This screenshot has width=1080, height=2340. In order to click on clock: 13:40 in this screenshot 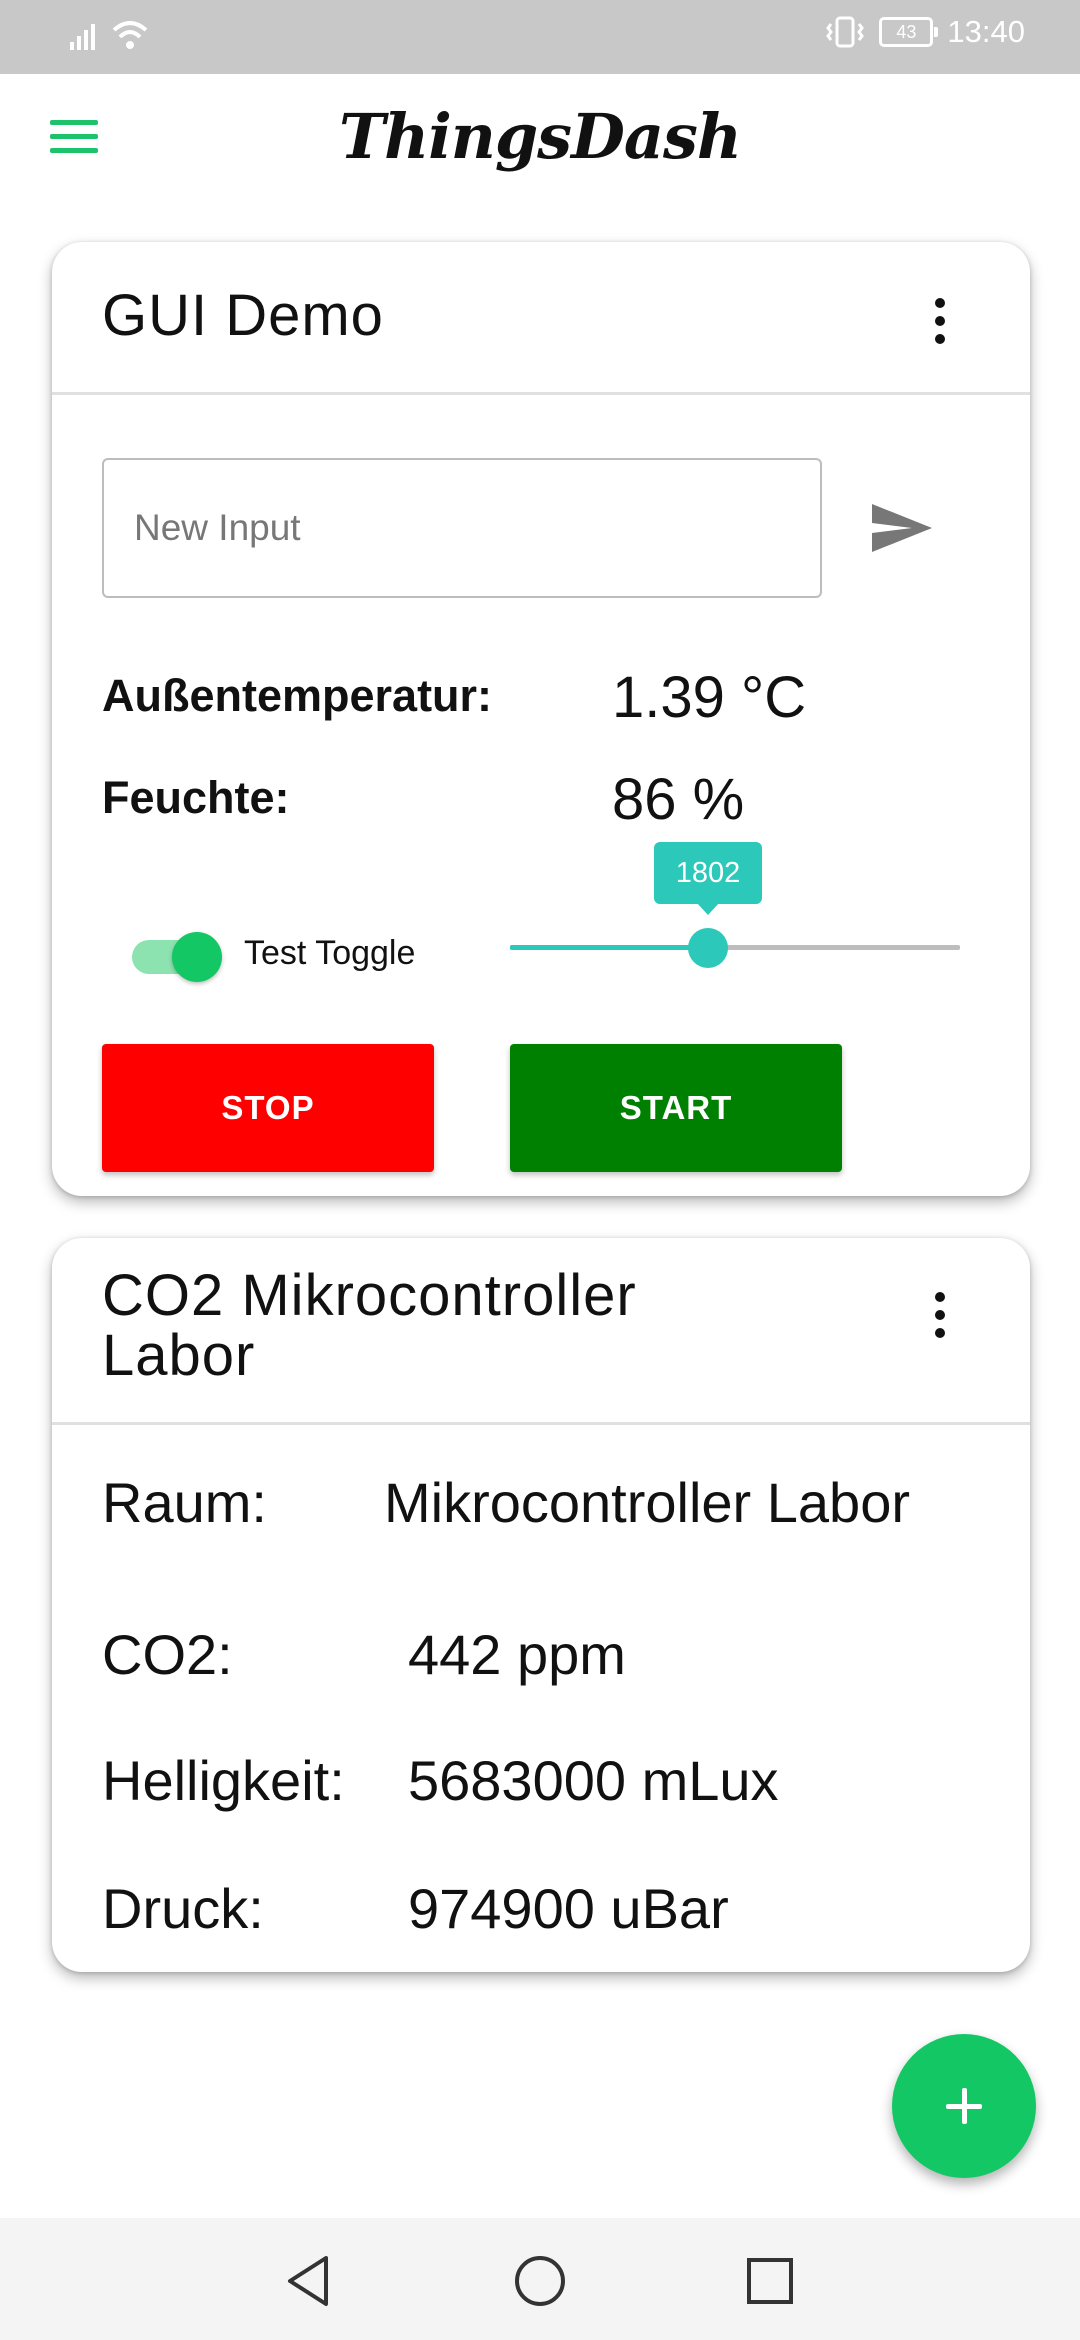, I will do `click(986, 31)`.